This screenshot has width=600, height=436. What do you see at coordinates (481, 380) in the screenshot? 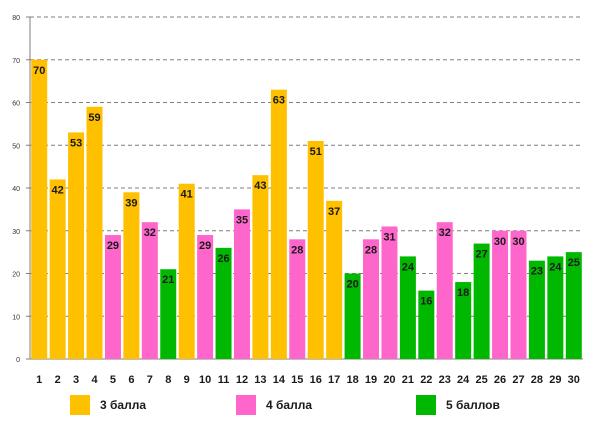
I see `x-tick-label: 25` at bounding box center [481, 380].